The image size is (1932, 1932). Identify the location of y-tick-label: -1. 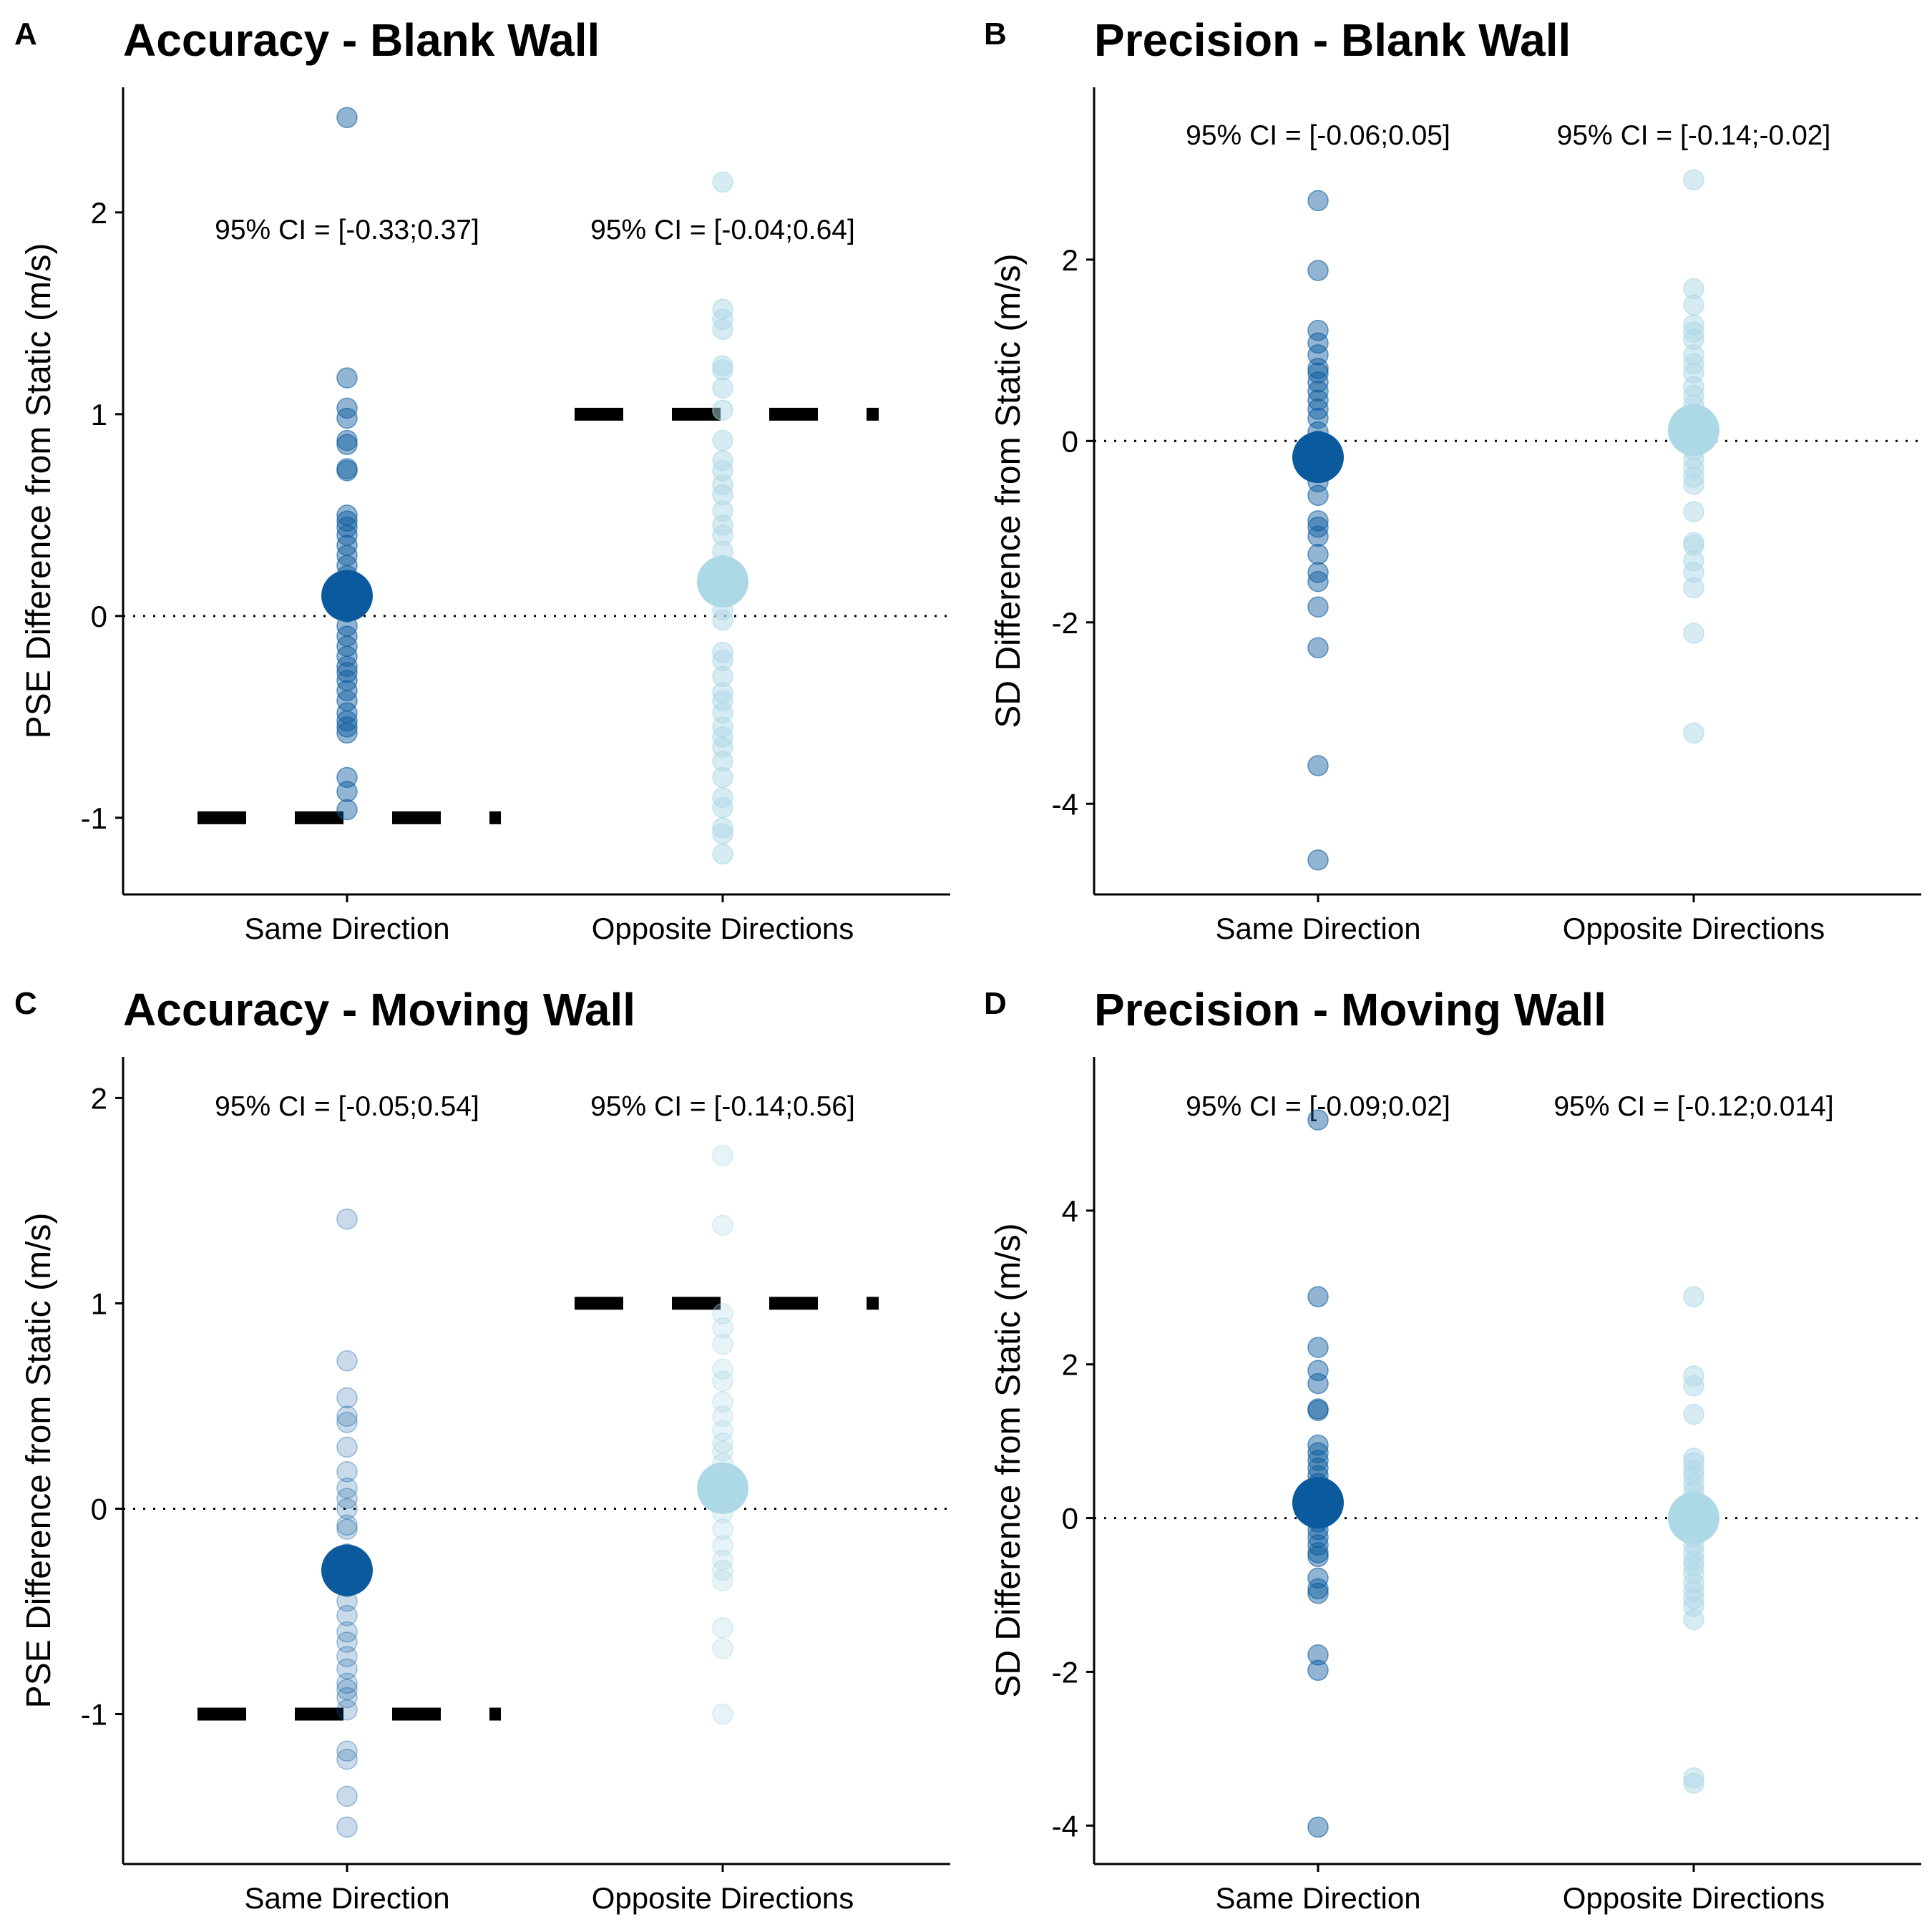
(94, 1714).